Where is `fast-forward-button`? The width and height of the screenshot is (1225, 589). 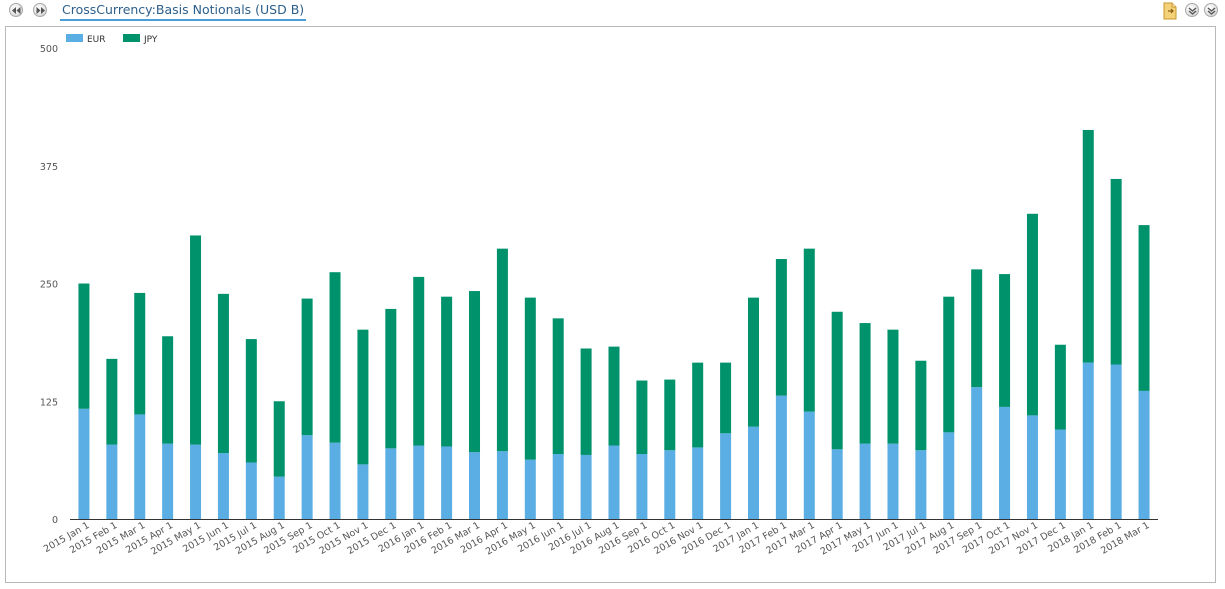 fast-forward-button is located at coordinates (40, 10).